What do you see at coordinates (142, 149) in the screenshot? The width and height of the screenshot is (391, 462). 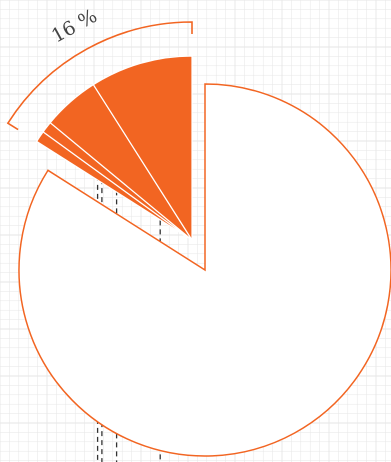 I see `pie-slice-highlighted` at bounding box center [142, 149].